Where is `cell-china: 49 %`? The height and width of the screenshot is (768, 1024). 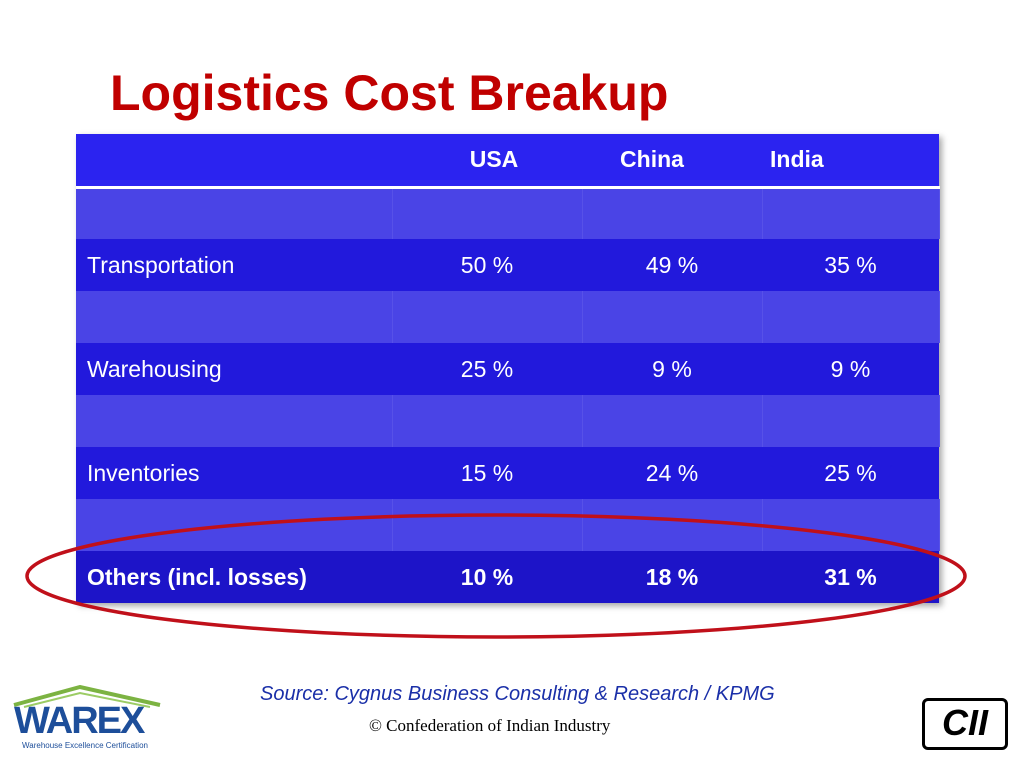 cell-china: 49 % is located at coordinates (672, 264).